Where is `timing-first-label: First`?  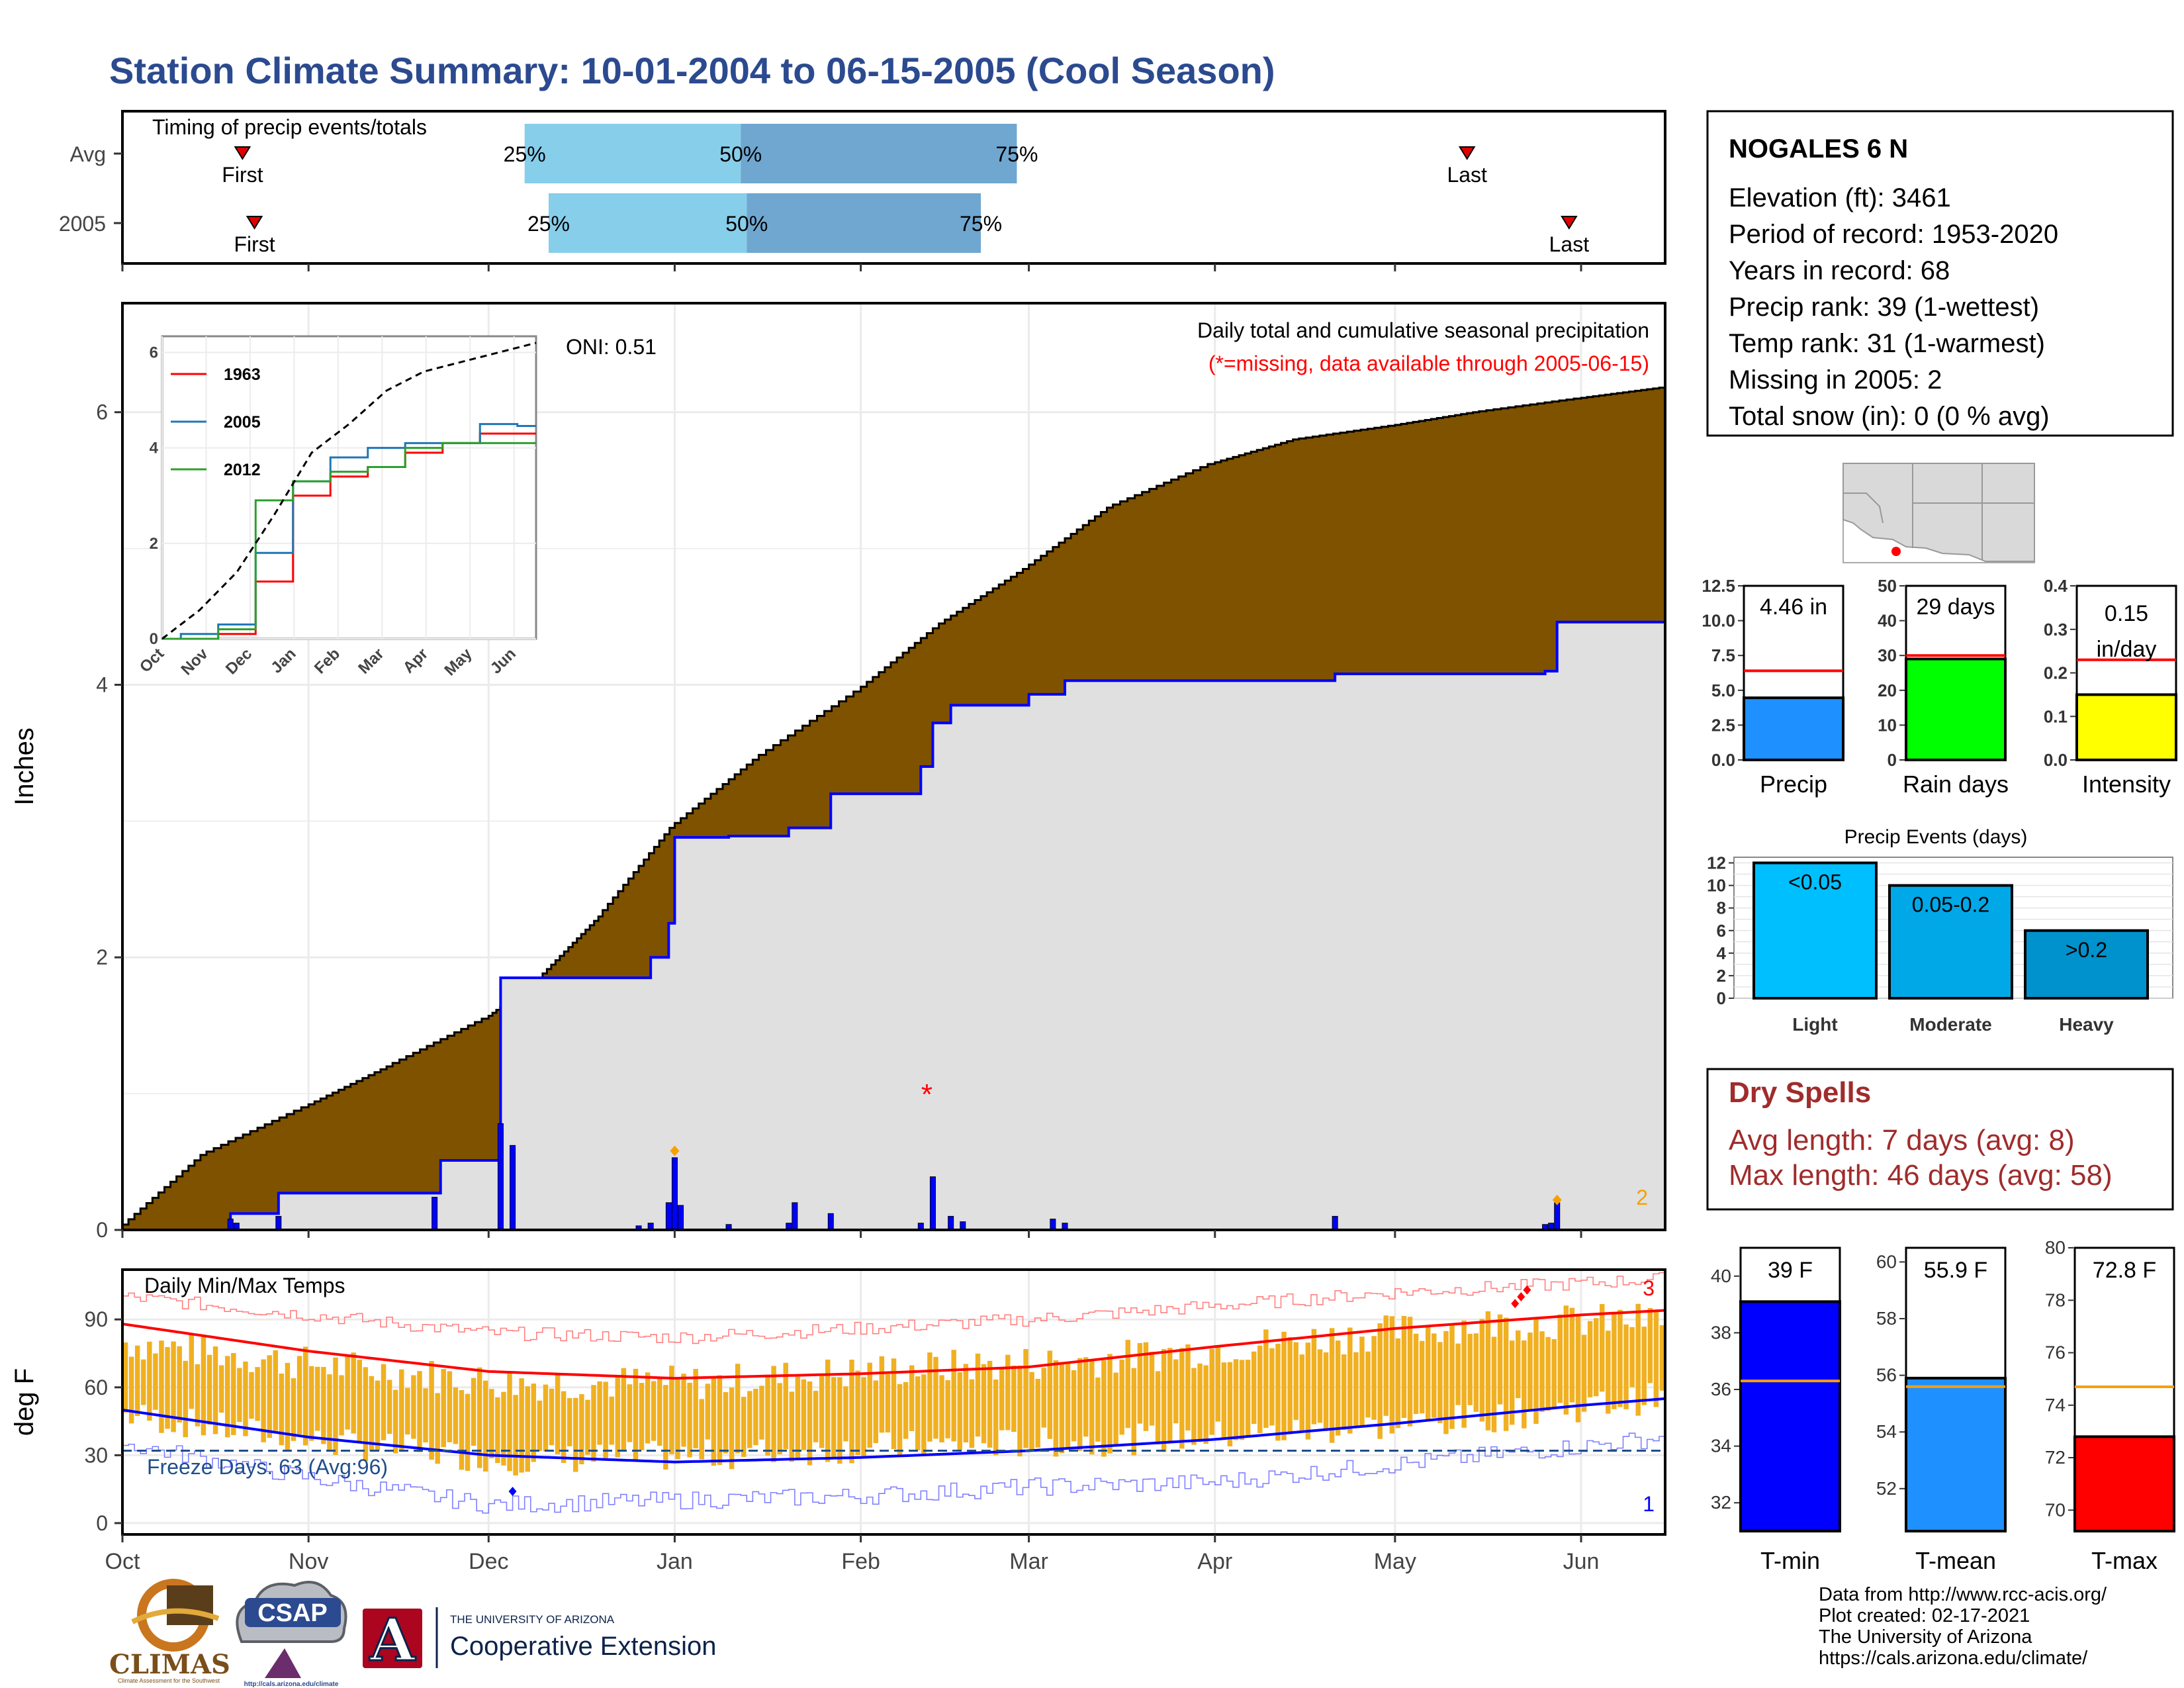 timing-first-label: First is located at coordinates (242, 175).